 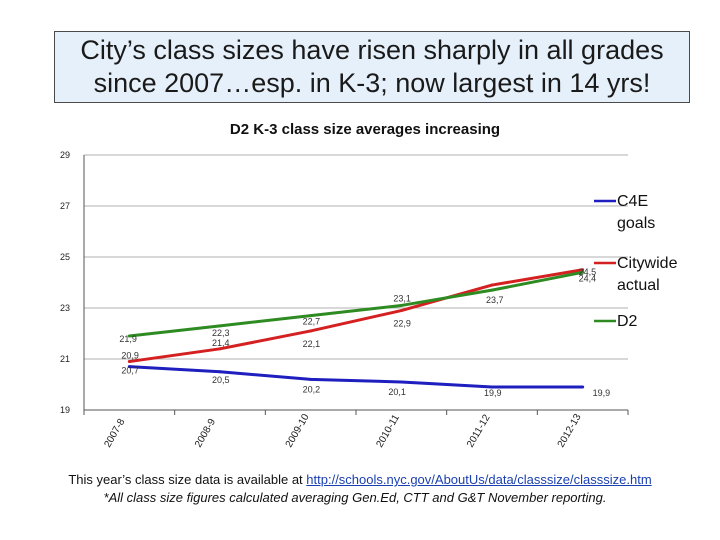 What do you see at coordinates (65, 206) in the screenshot?
I see `y-tick-label: 27` at bounding box center [65, 206].